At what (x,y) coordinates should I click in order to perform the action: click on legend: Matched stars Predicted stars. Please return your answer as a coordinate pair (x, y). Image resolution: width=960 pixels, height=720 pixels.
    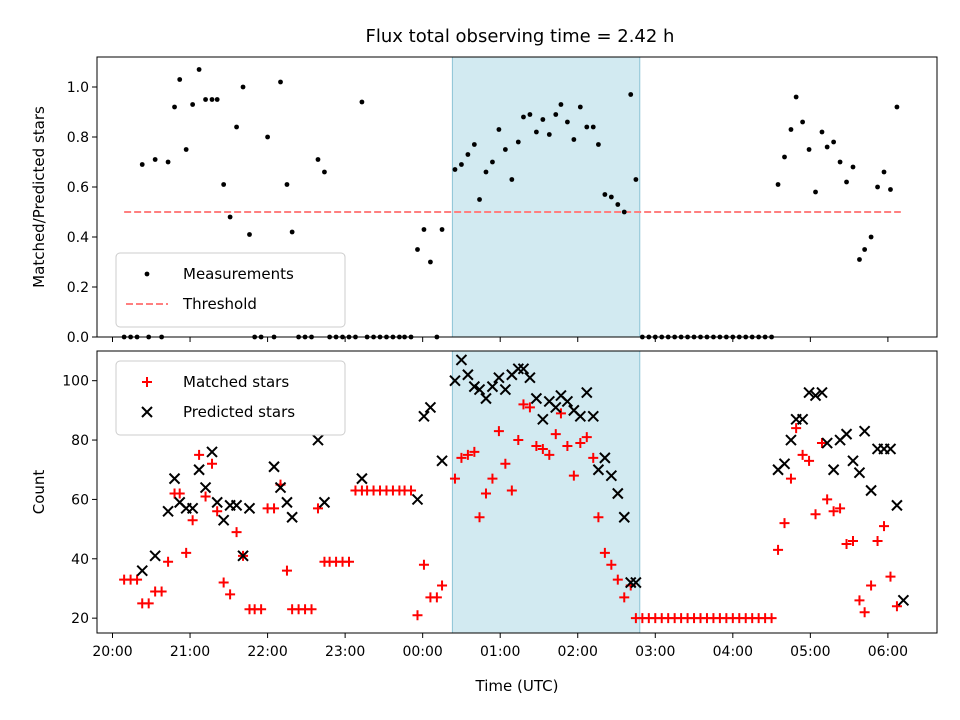
    Looking at the image, I should click on (230, 398).